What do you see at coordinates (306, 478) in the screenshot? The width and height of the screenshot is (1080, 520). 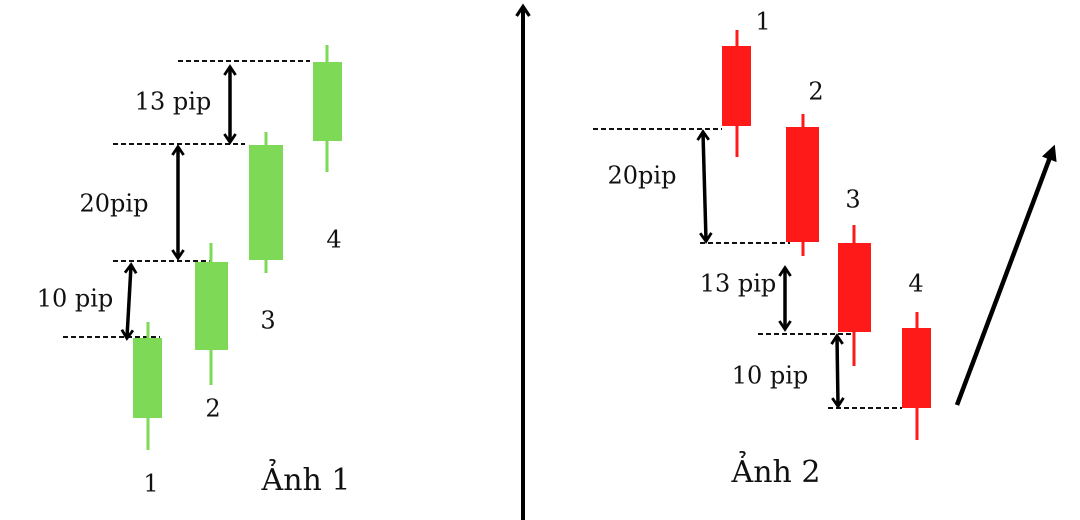 I see `caption: Ảnh 1` at bounding box center [306, 478].